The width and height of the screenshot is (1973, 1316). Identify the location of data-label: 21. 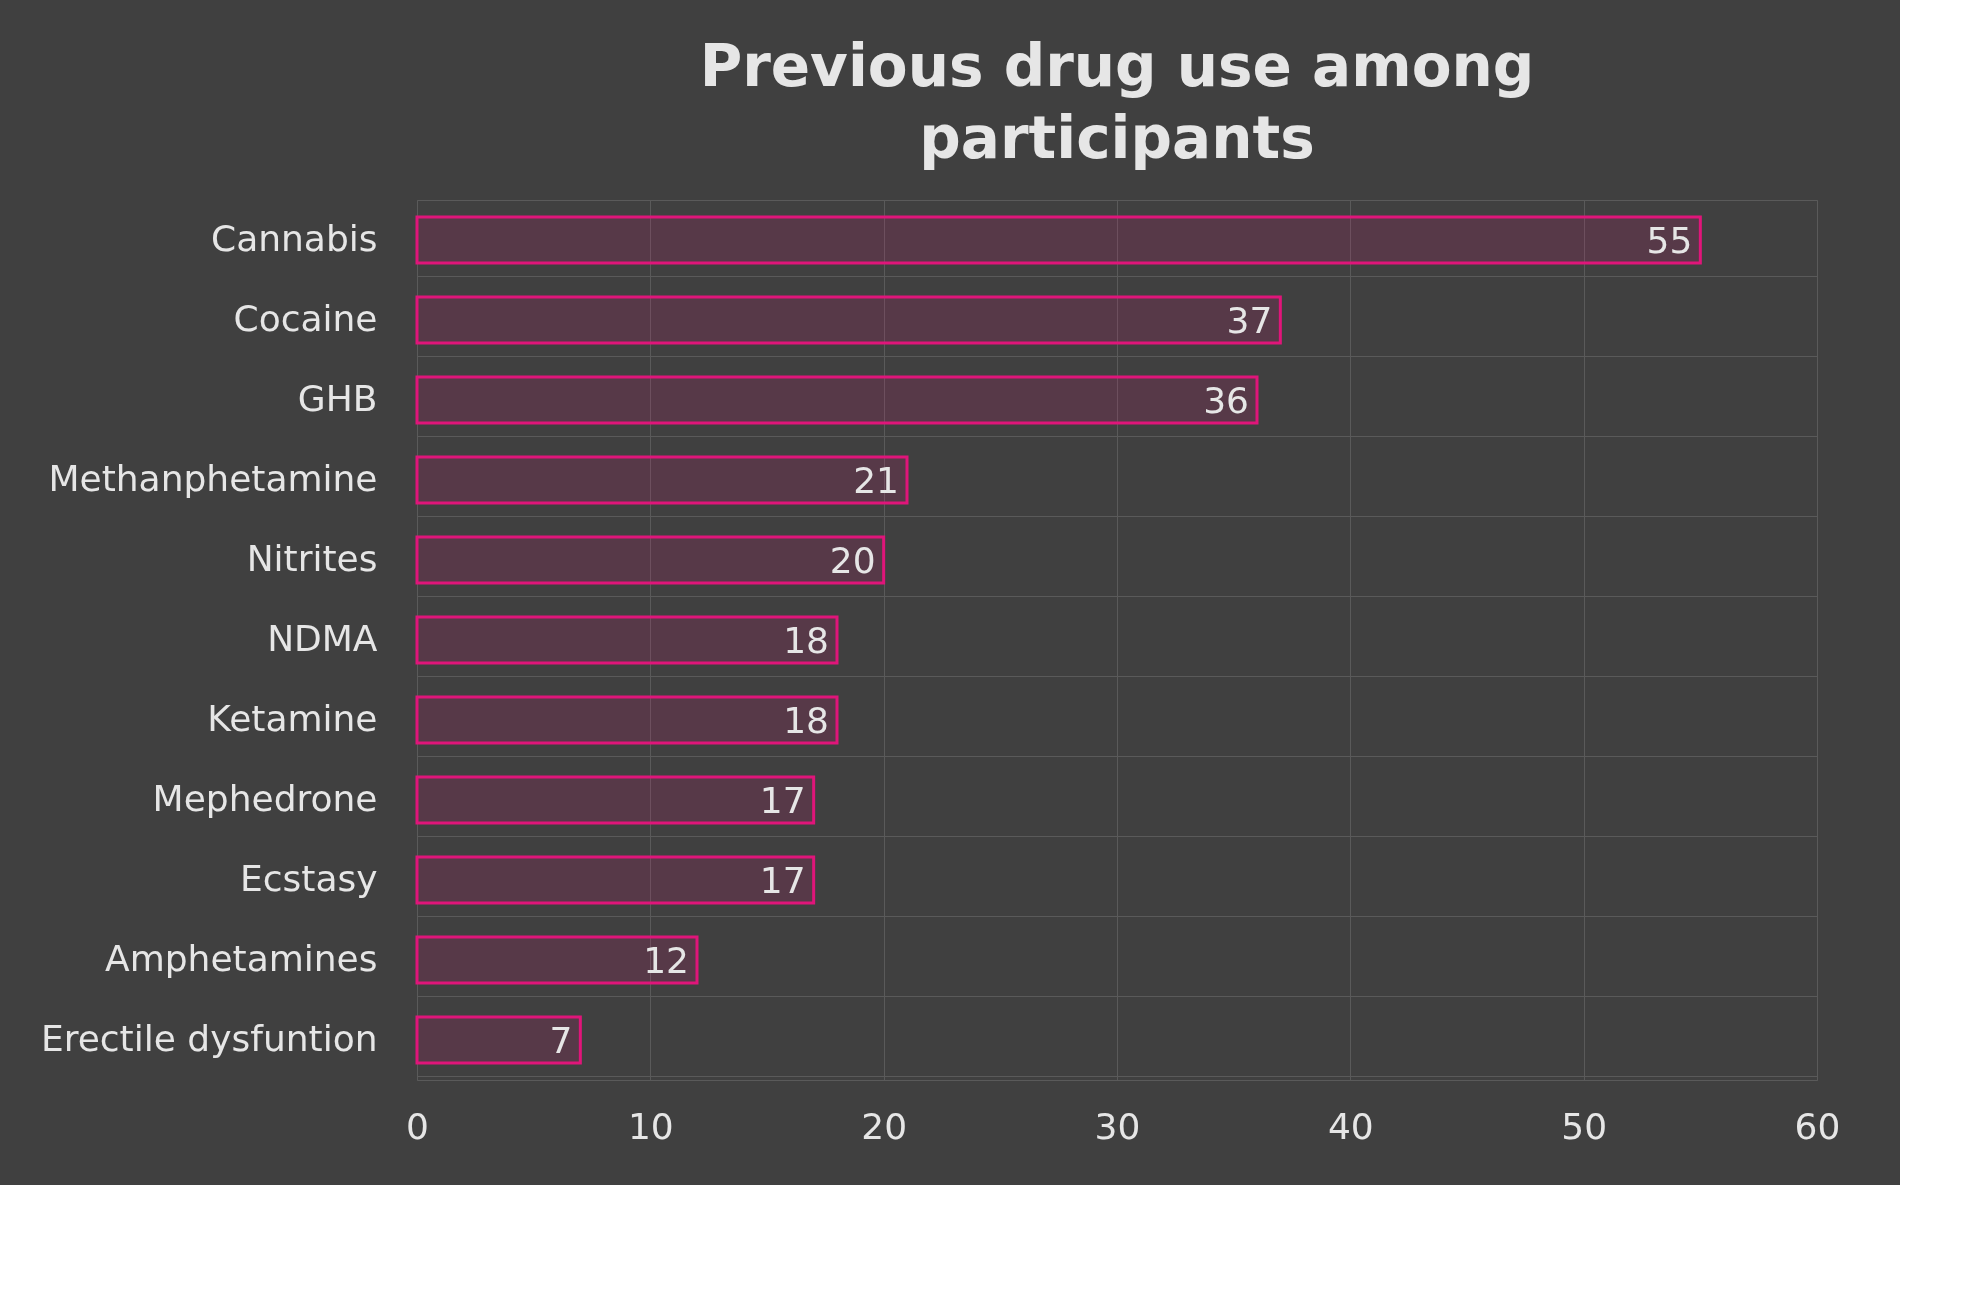
(876, 480).